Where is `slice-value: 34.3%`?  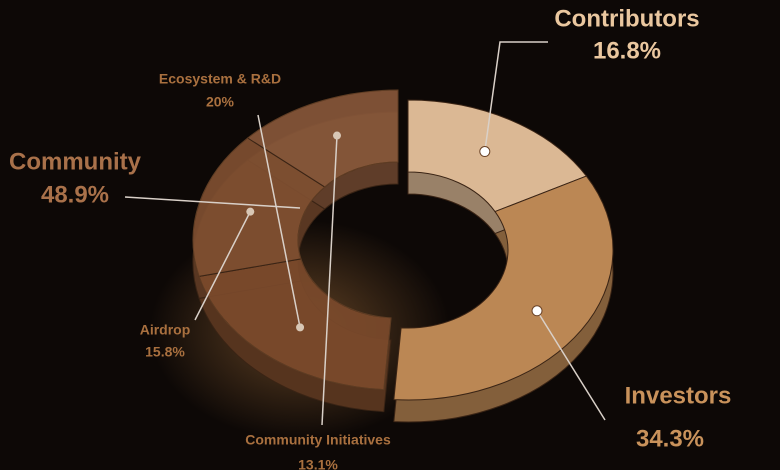
slice-value: 34.3% is located at coordinates (670, 438).